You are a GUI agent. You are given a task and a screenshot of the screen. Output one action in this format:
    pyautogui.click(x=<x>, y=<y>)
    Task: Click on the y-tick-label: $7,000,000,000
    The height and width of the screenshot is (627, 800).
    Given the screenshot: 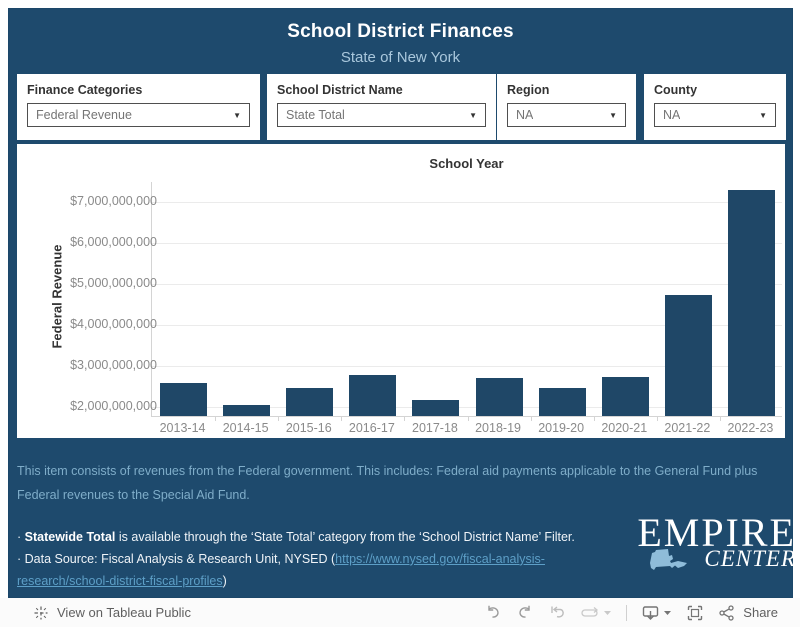 What is the action you would take?
    pyautogui.click(x=113, y=200)
    